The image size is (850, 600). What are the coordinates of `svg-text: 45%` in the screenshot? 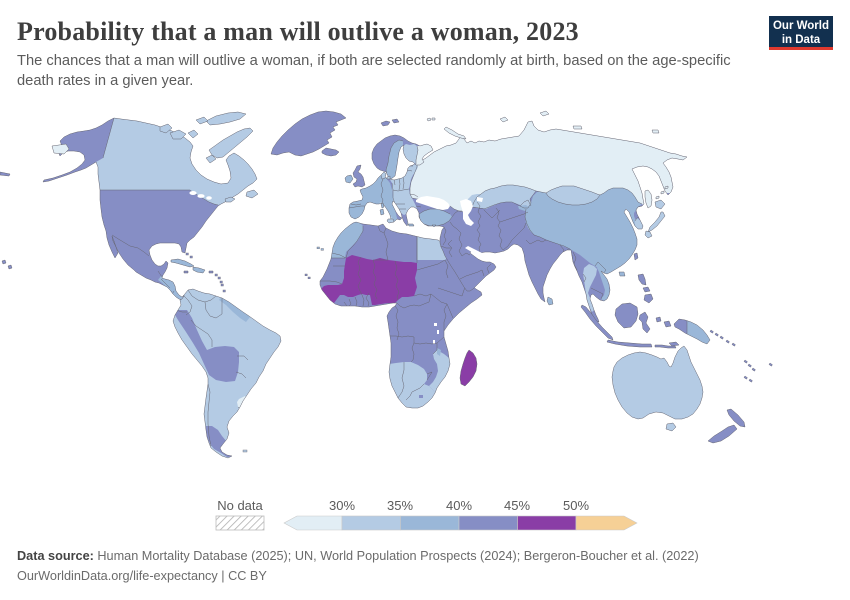 It's located at (517, 505).